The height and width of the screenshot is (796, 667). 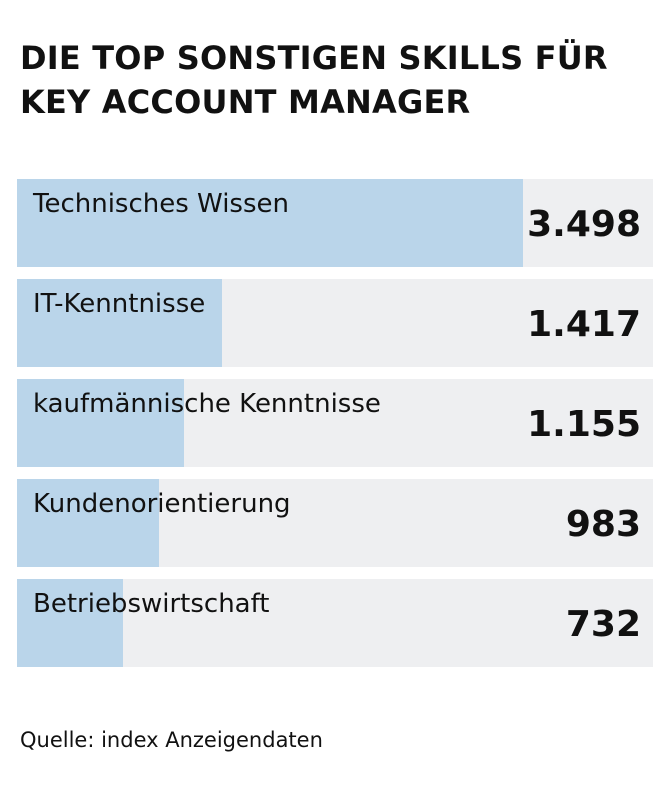 I want to click on bar-label: kaufmännische Kenntnisse, so click(x=207, y=404).